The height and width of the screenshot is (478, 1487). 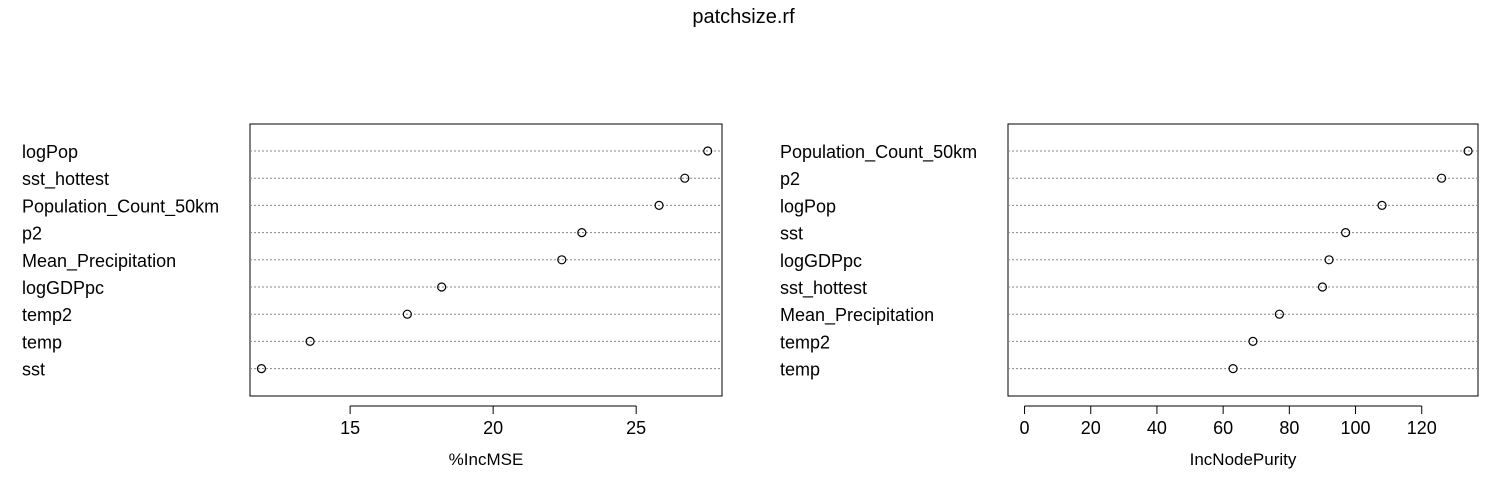 I want to click on x-tick-label: 0, so click(x=1025, y=428).